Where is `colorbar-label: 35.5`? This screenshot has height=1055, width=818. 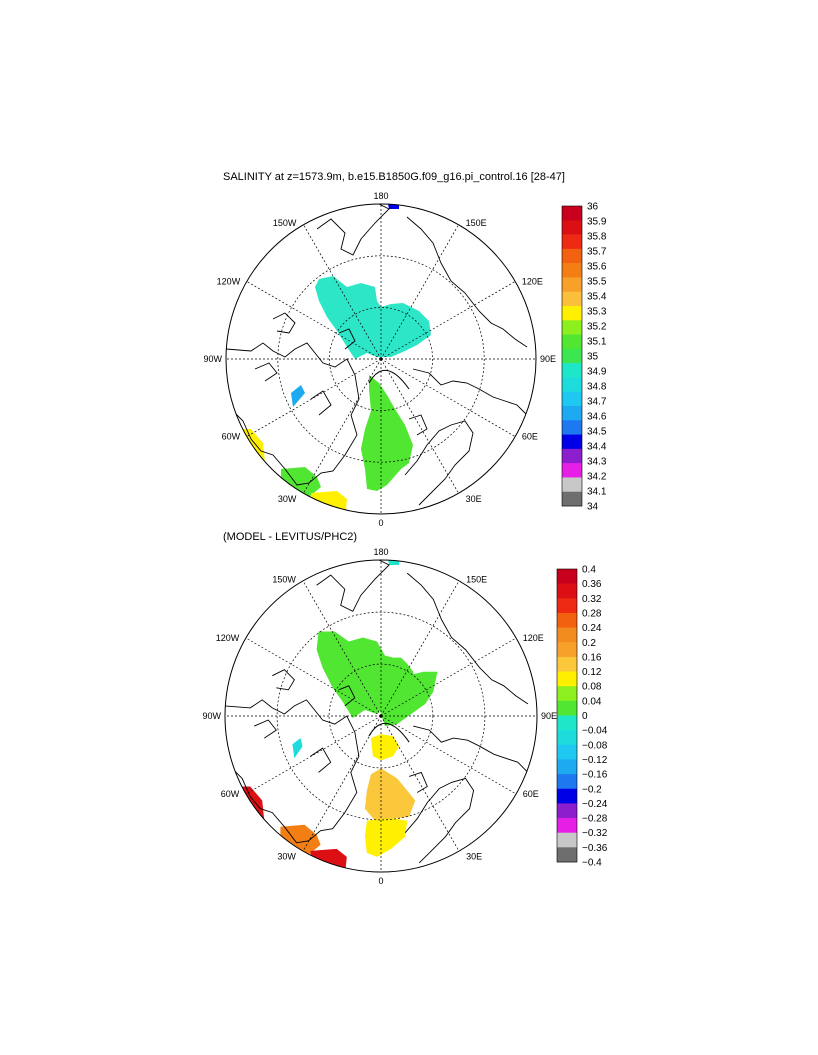 colorbar-label: 35.5 is located at coordinates (597, 282).